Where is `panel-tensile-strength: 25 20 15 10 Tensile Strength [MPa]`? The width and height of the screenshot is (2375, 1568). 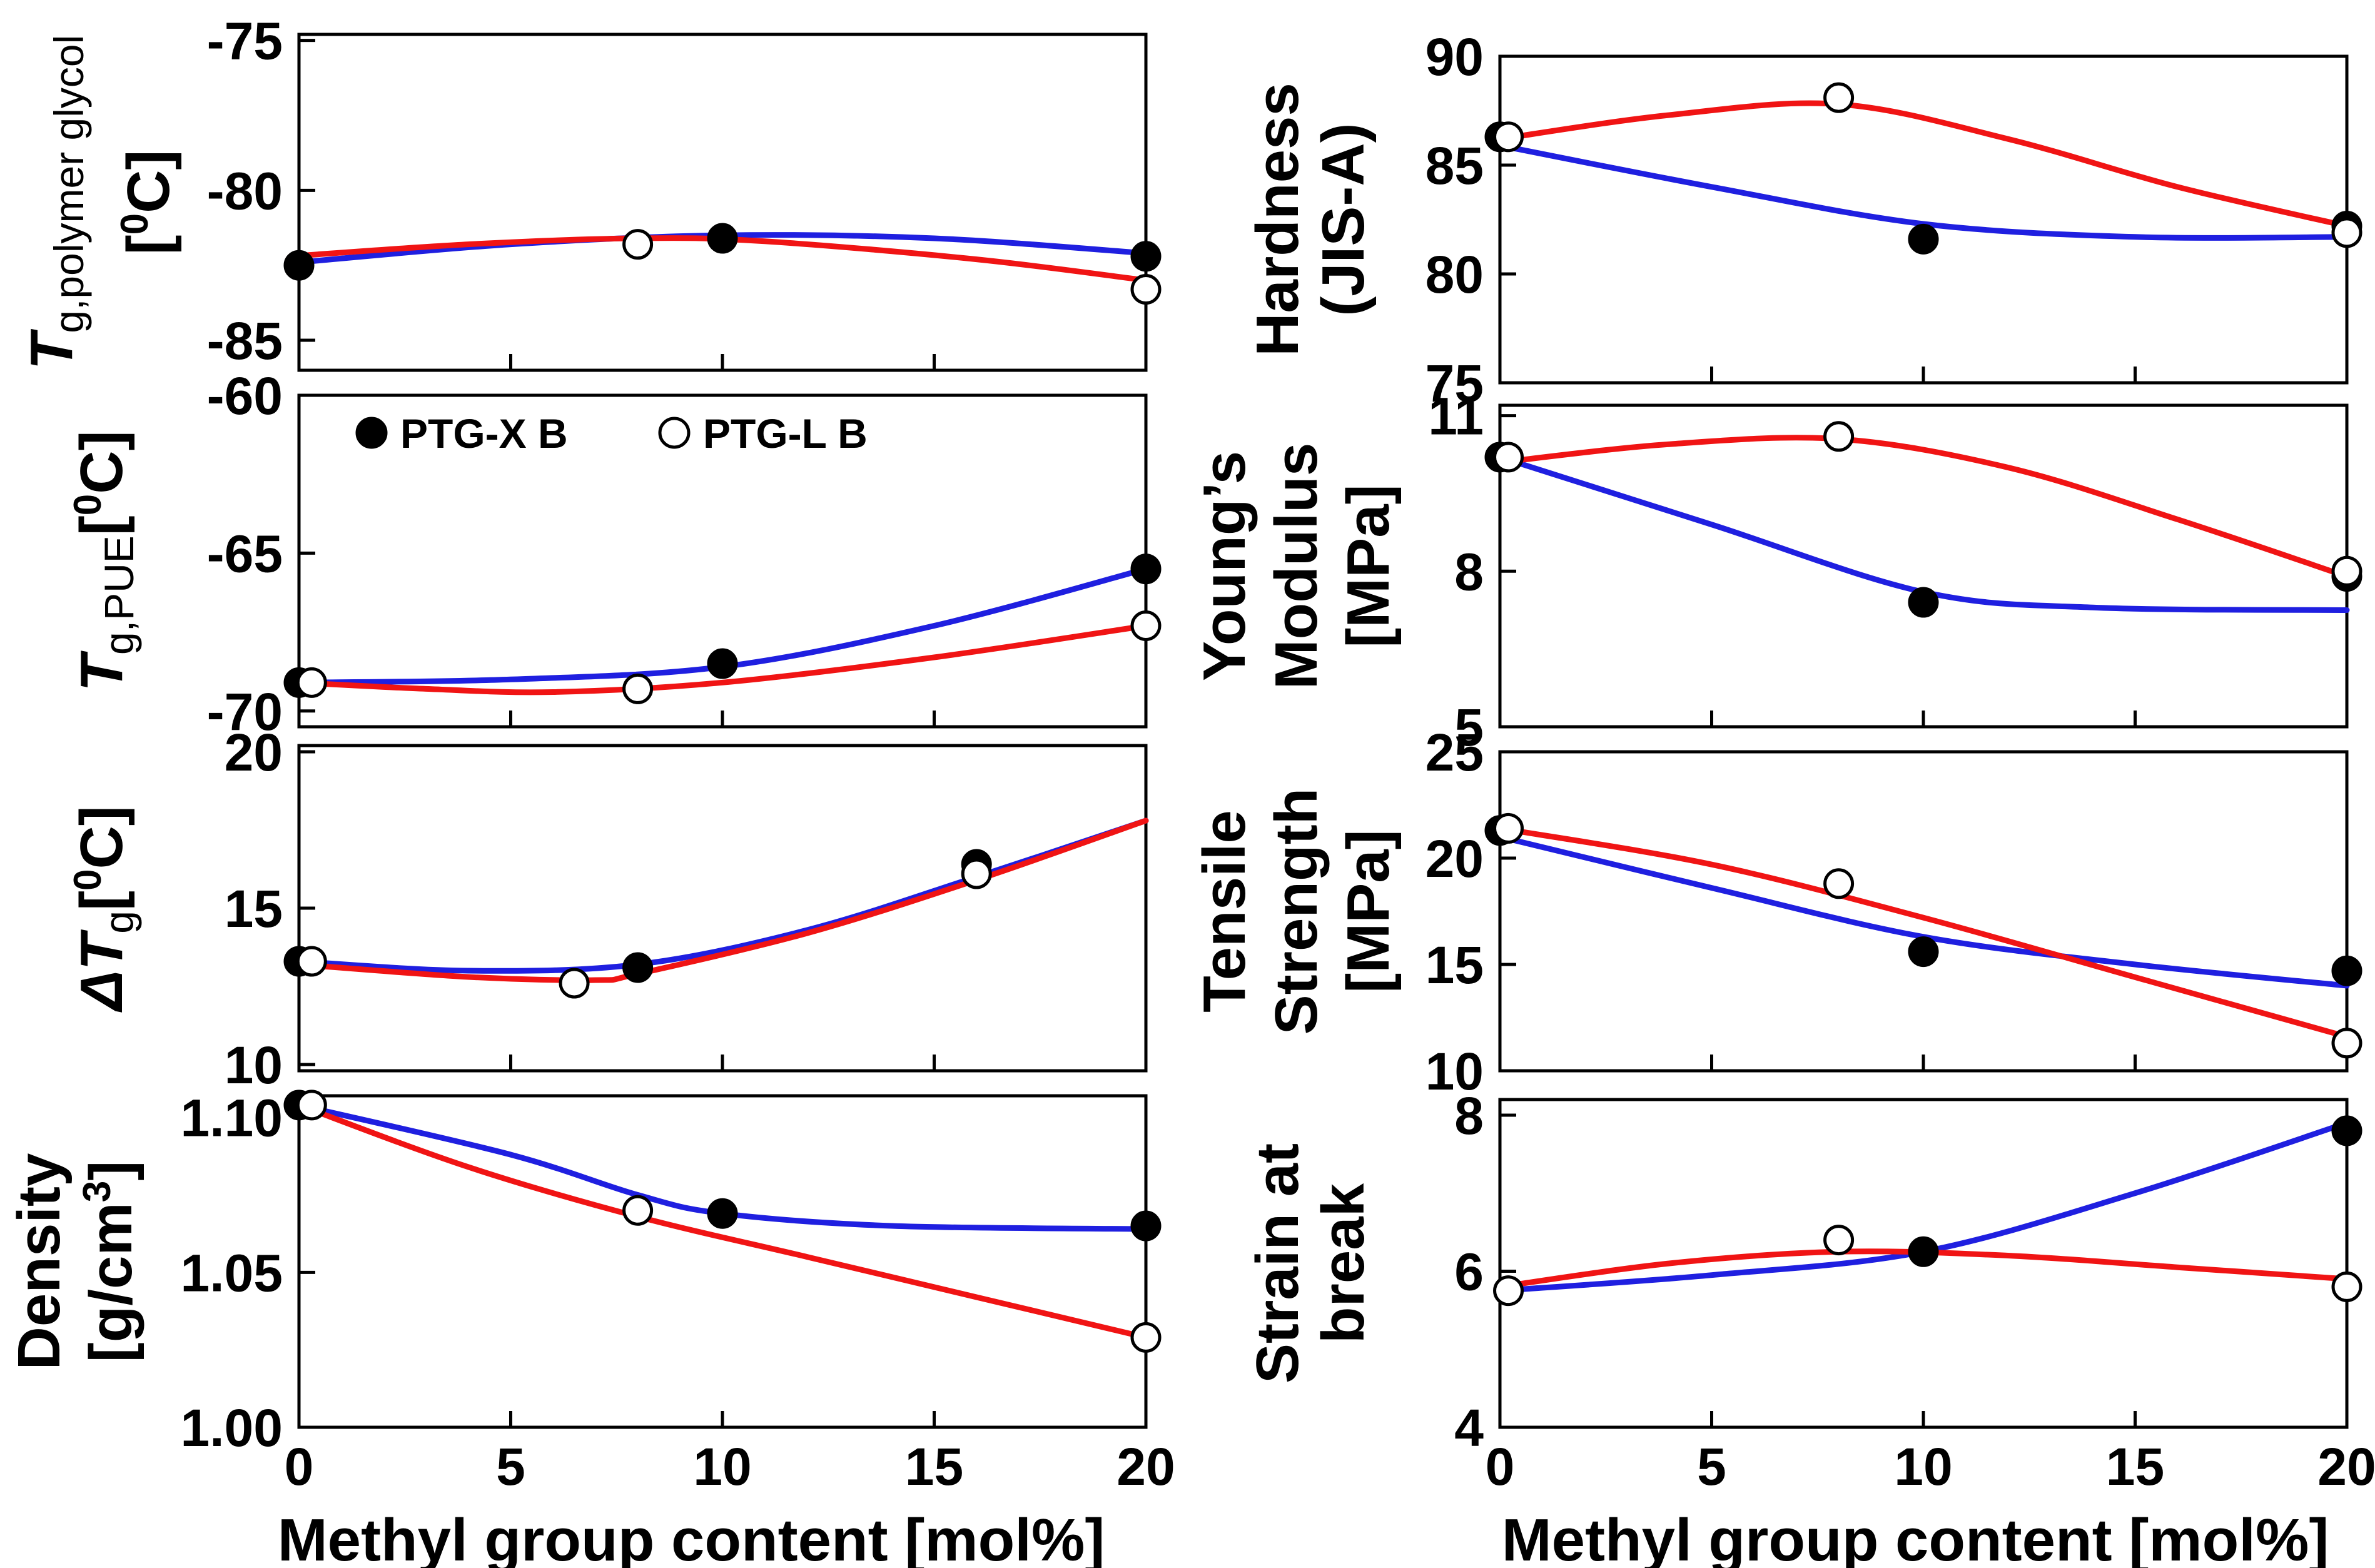 panel-tensile-strength: 25 20 15 10 Tensile Strength [MPa] is located at coordinates (1776, 912).